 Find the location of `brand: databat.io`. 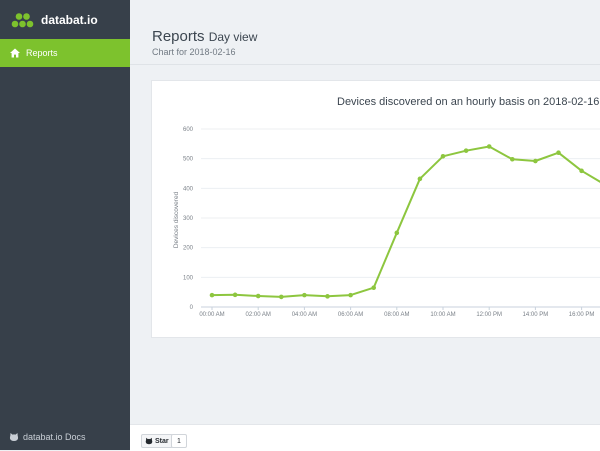

brand: databat.io is located at coordinates (54, 20).